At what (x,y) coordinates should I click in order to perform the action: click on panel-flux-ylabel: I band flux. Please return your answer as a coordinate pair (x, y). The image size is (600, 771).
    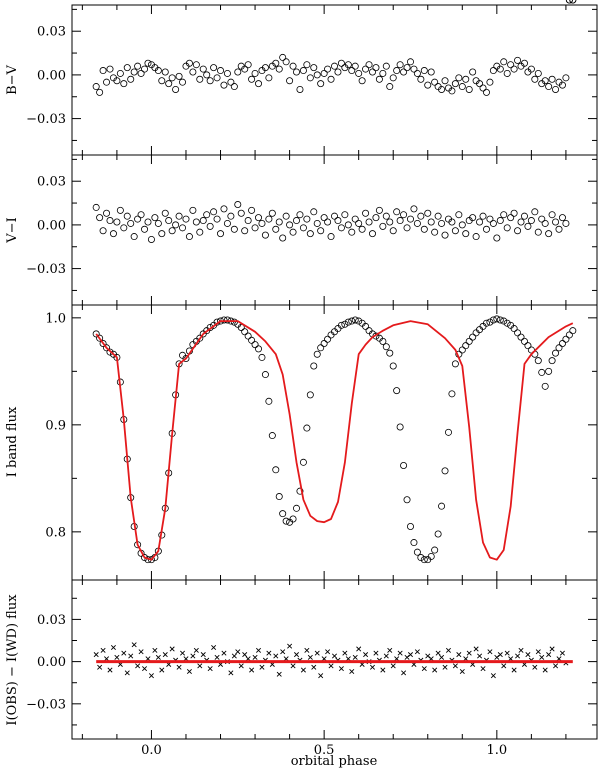
    Looking at the image, I should click on (12, 441).